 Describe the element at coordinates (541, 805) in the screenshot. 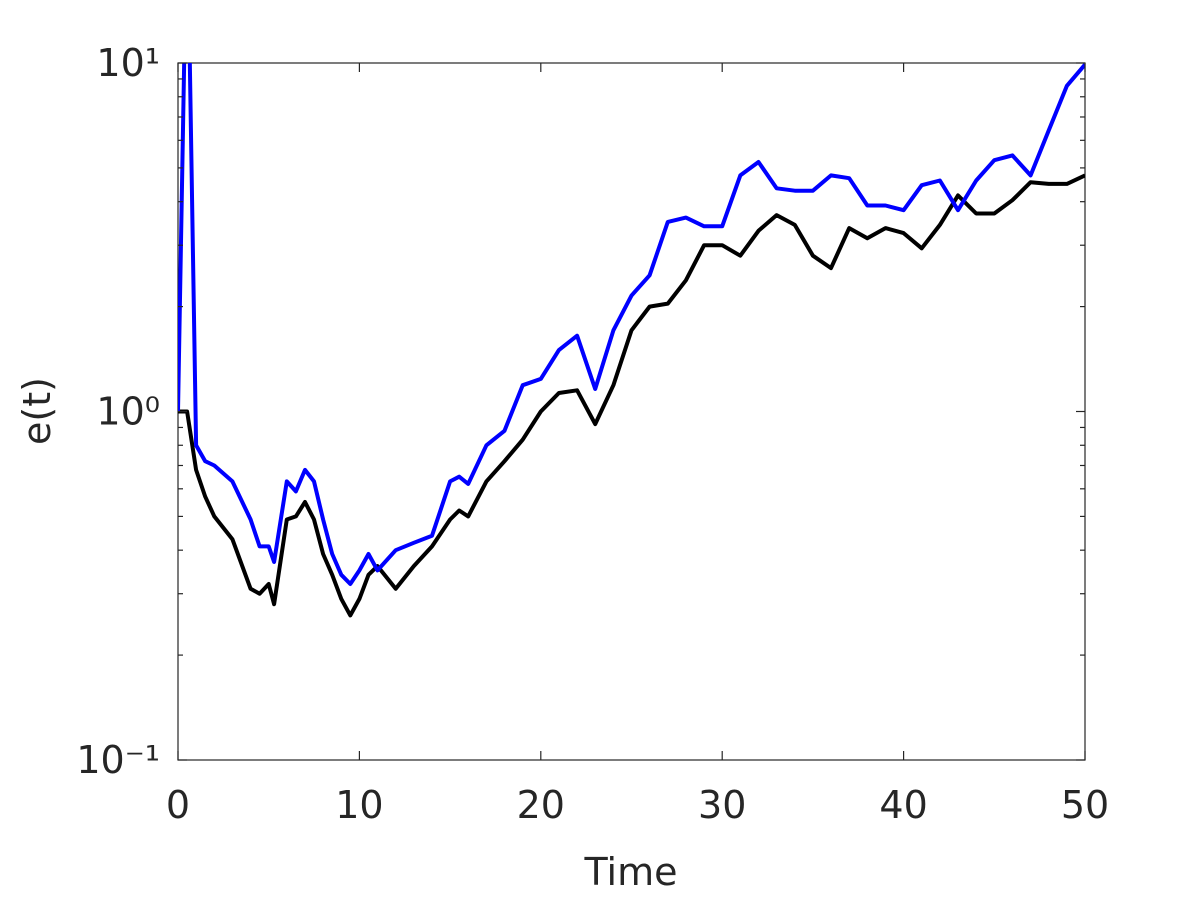

I see `x-tick-label: 20` at that location.